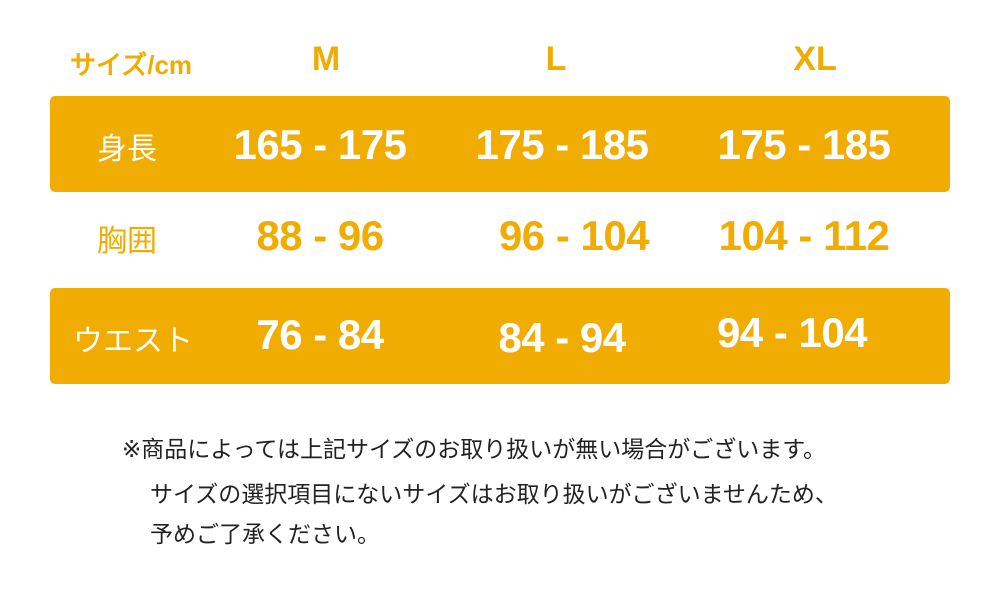 The image size is (1000, 602). What do you see at coordinates (804, 235) in the screenshot?
I see `cell-chest-xl: 104 - 112` at bounding box center [804, 235].